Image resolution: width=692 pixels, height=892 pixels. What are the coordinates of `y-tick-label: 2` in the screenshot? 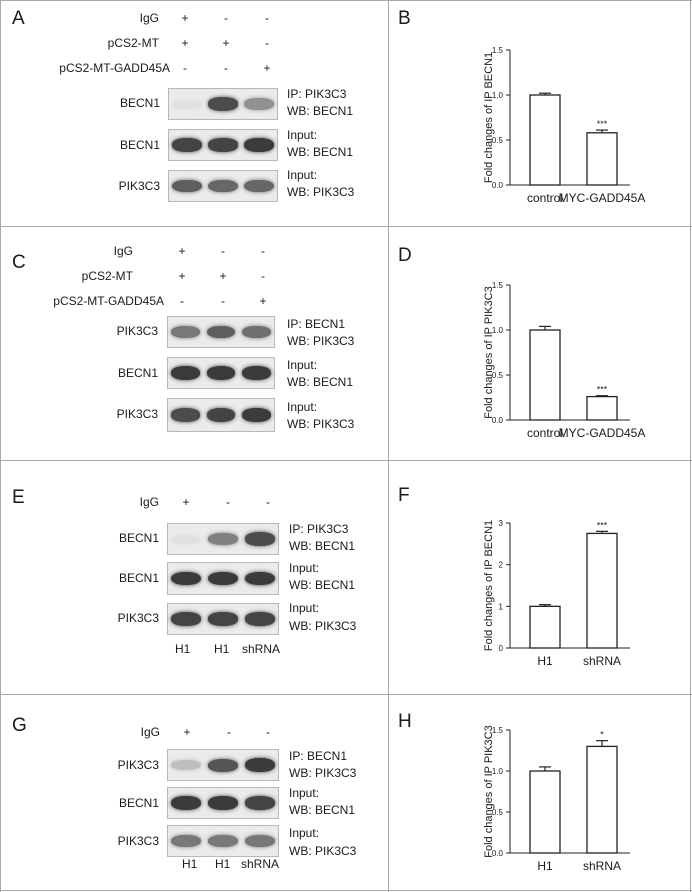 It's located at (501, 565).